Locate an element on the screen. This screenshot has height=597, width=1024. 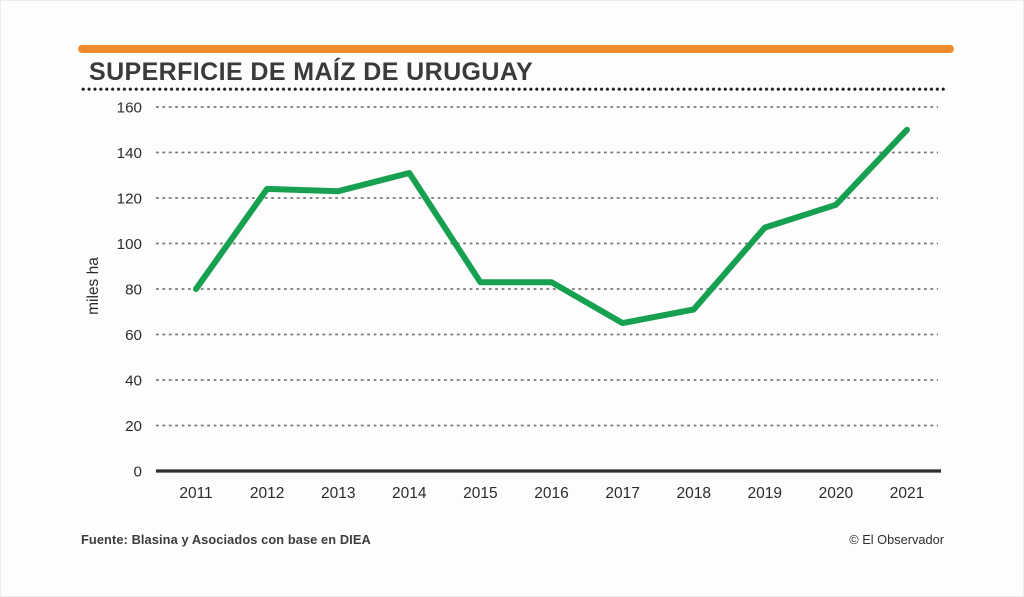
y-tick-label: 140 is located at coordinates (129, 153).